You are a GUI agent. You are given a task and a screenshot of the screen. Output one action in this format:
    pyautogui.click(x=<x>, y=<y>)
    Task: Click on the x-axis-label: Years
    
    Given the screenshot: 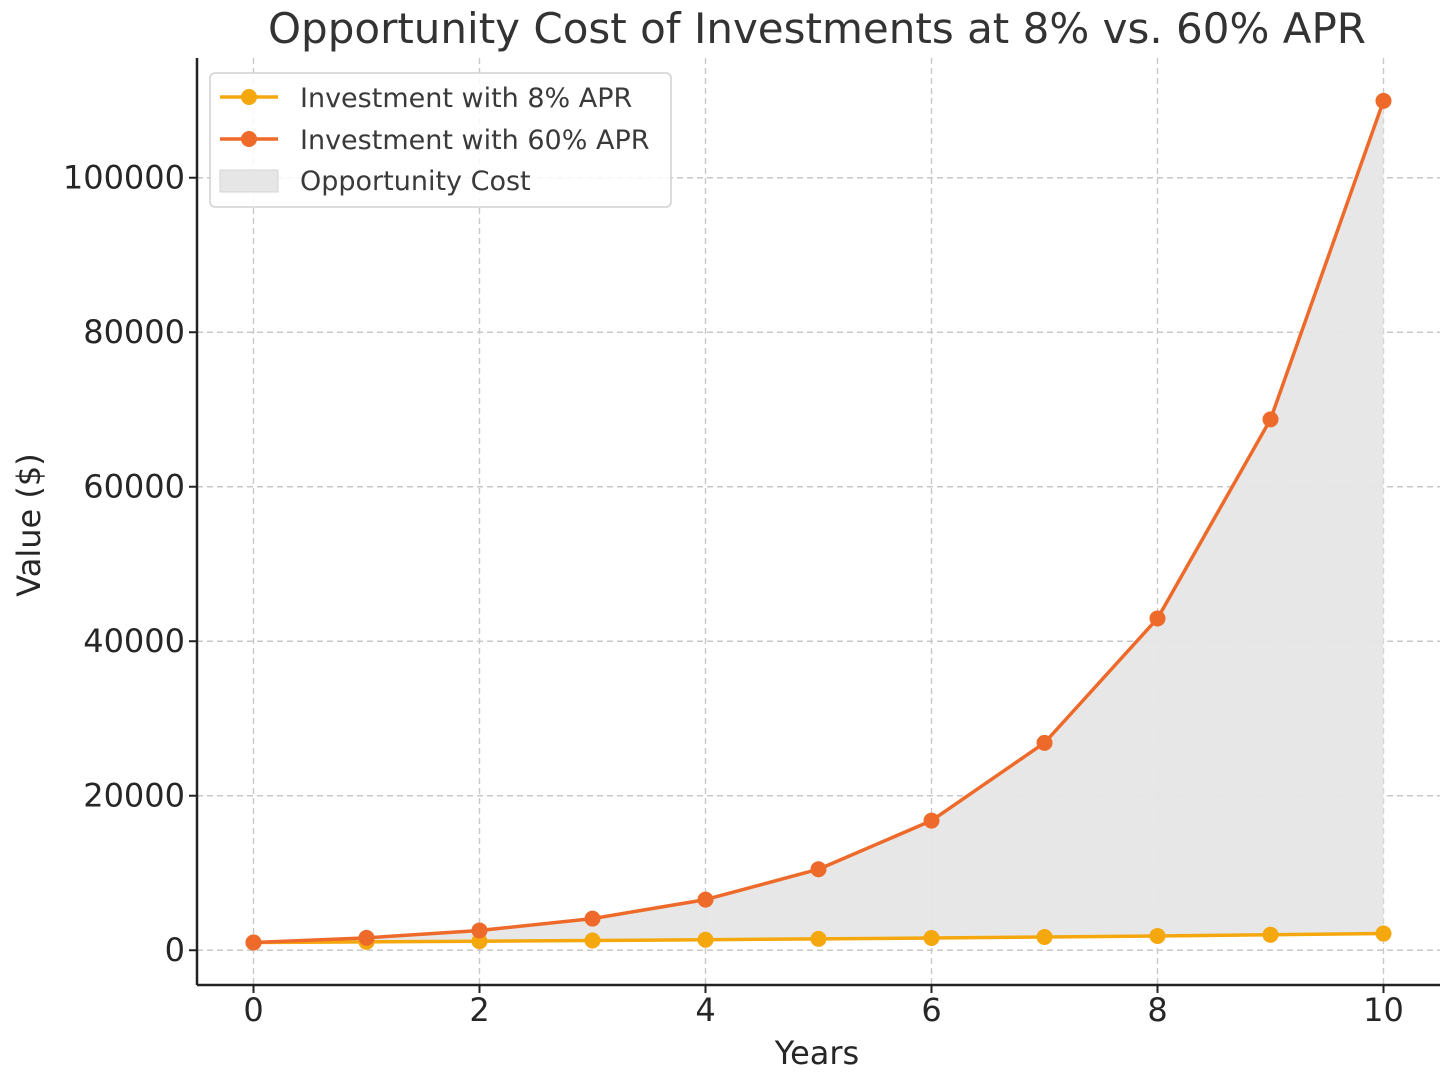 What is the action you would take?
    pyautogui.click(x=816, y=1053)
    